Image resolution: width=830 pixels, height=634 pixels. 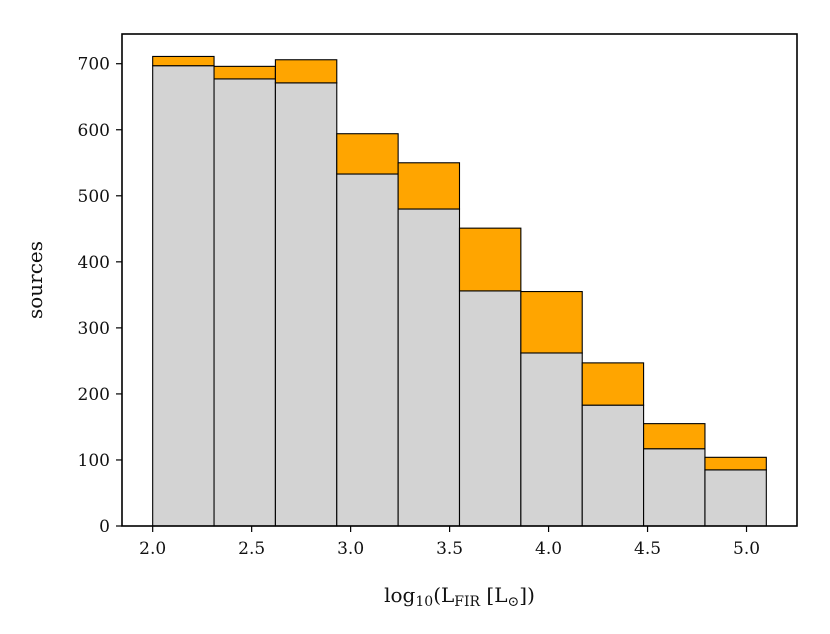 I want to click on x-axis-label: log10(LFIR [L⊙]), so click(x=459, y=596).